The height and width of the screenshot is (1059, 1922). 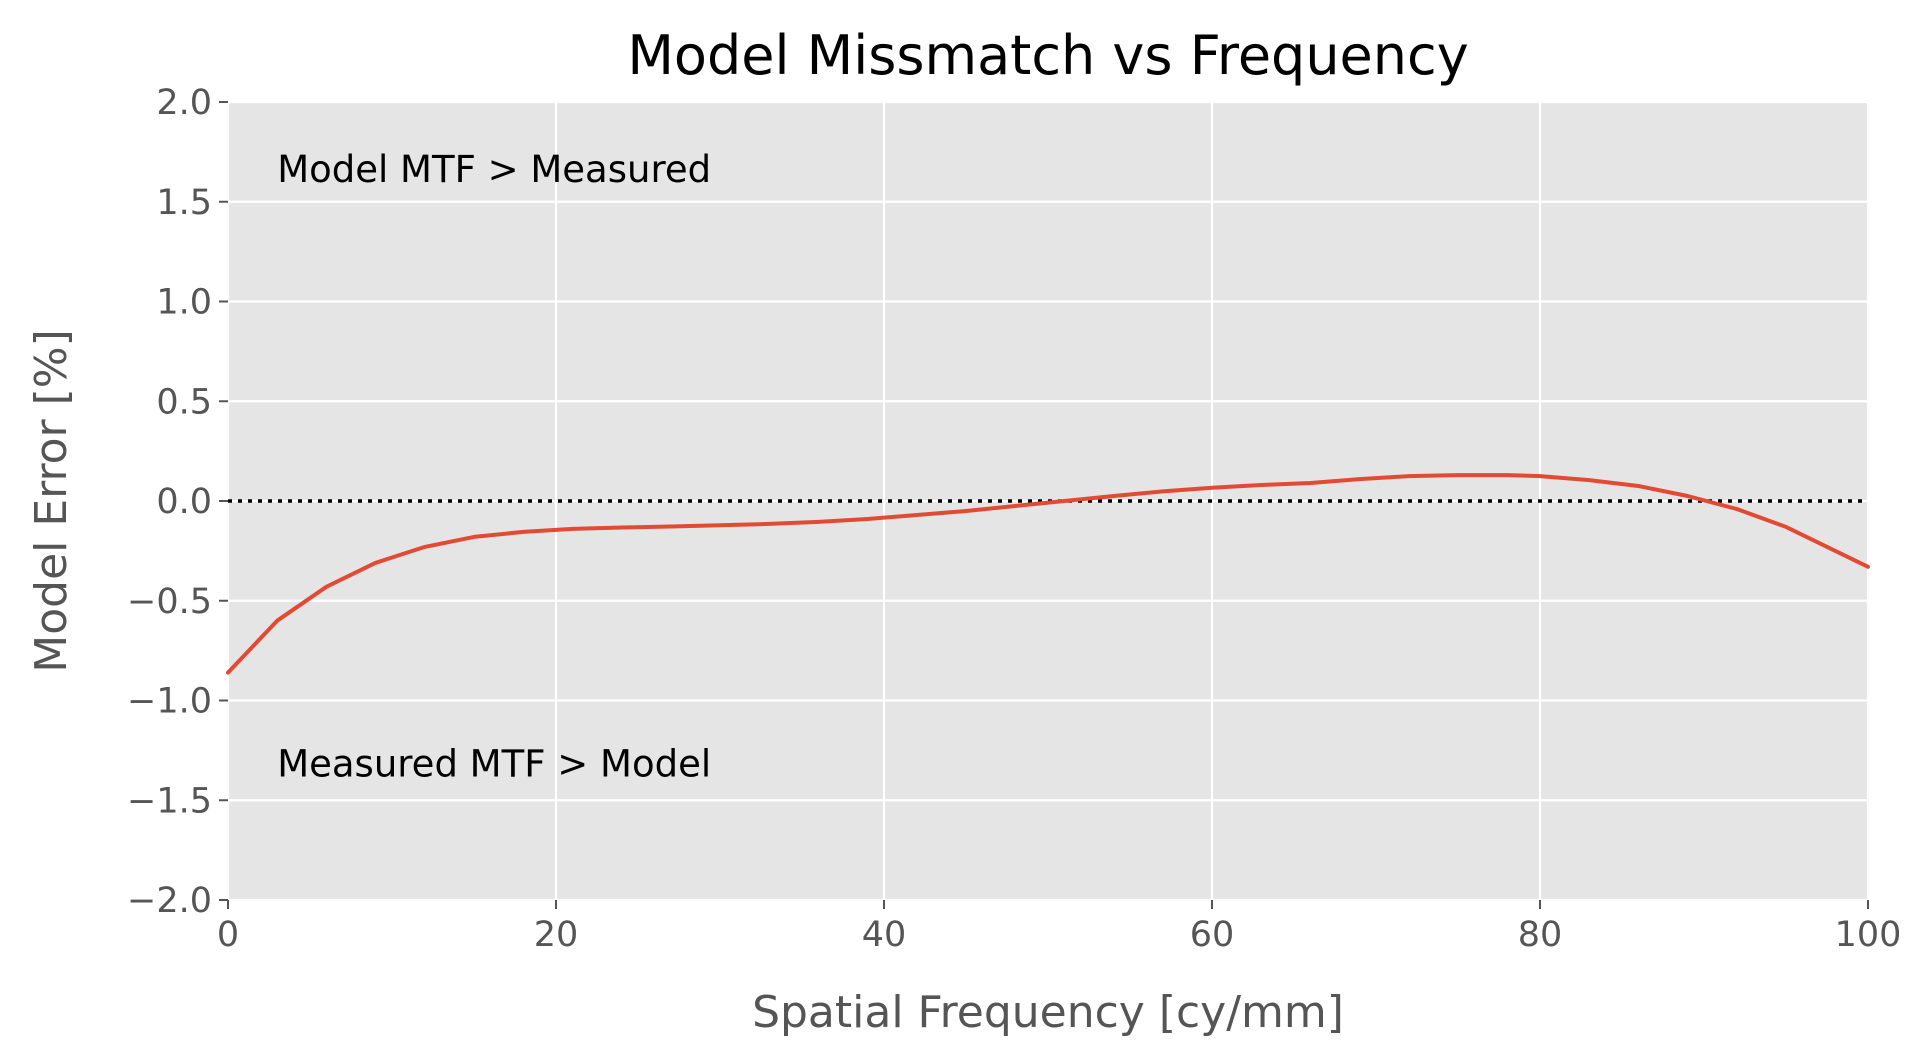 I want to click on y-axis-label: Model Error [%], so click(x=51, y=500).